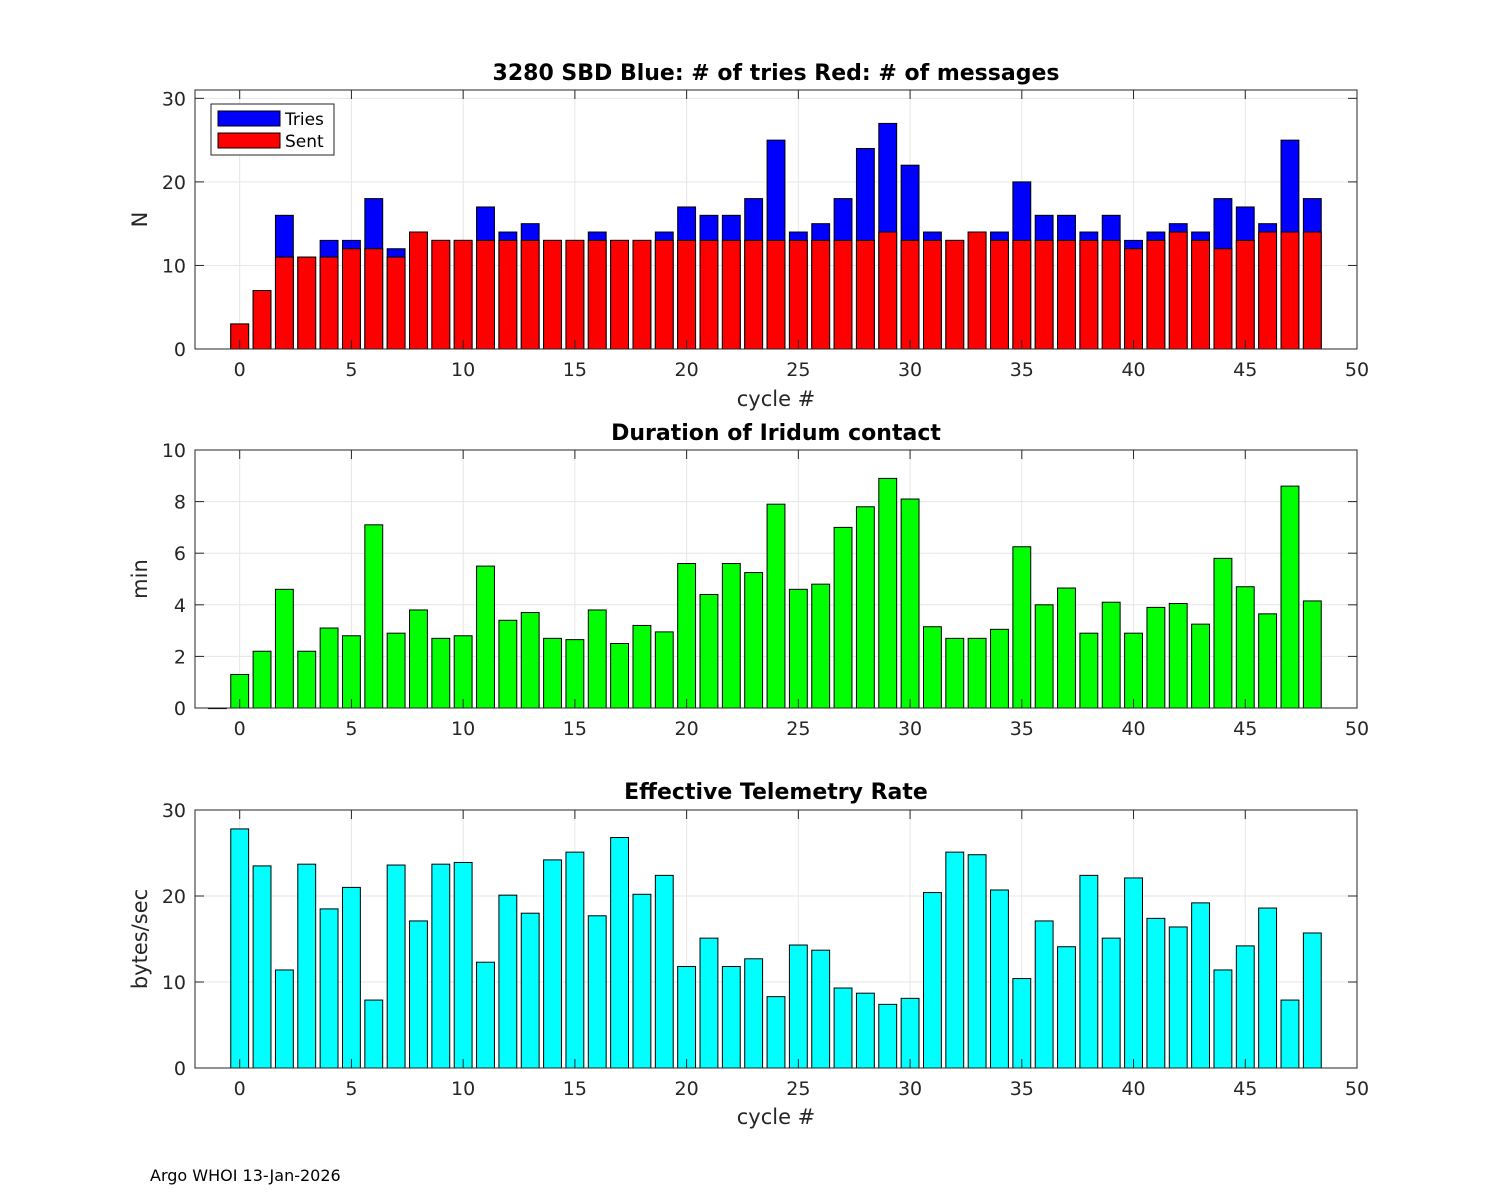 The height and width of the screenshot is (1200, 1500). What do you see at coordinates (776, 433) in the screenshot?
I see `chart-title: Duration of Iridum contact` at bounding box center [776, 433].